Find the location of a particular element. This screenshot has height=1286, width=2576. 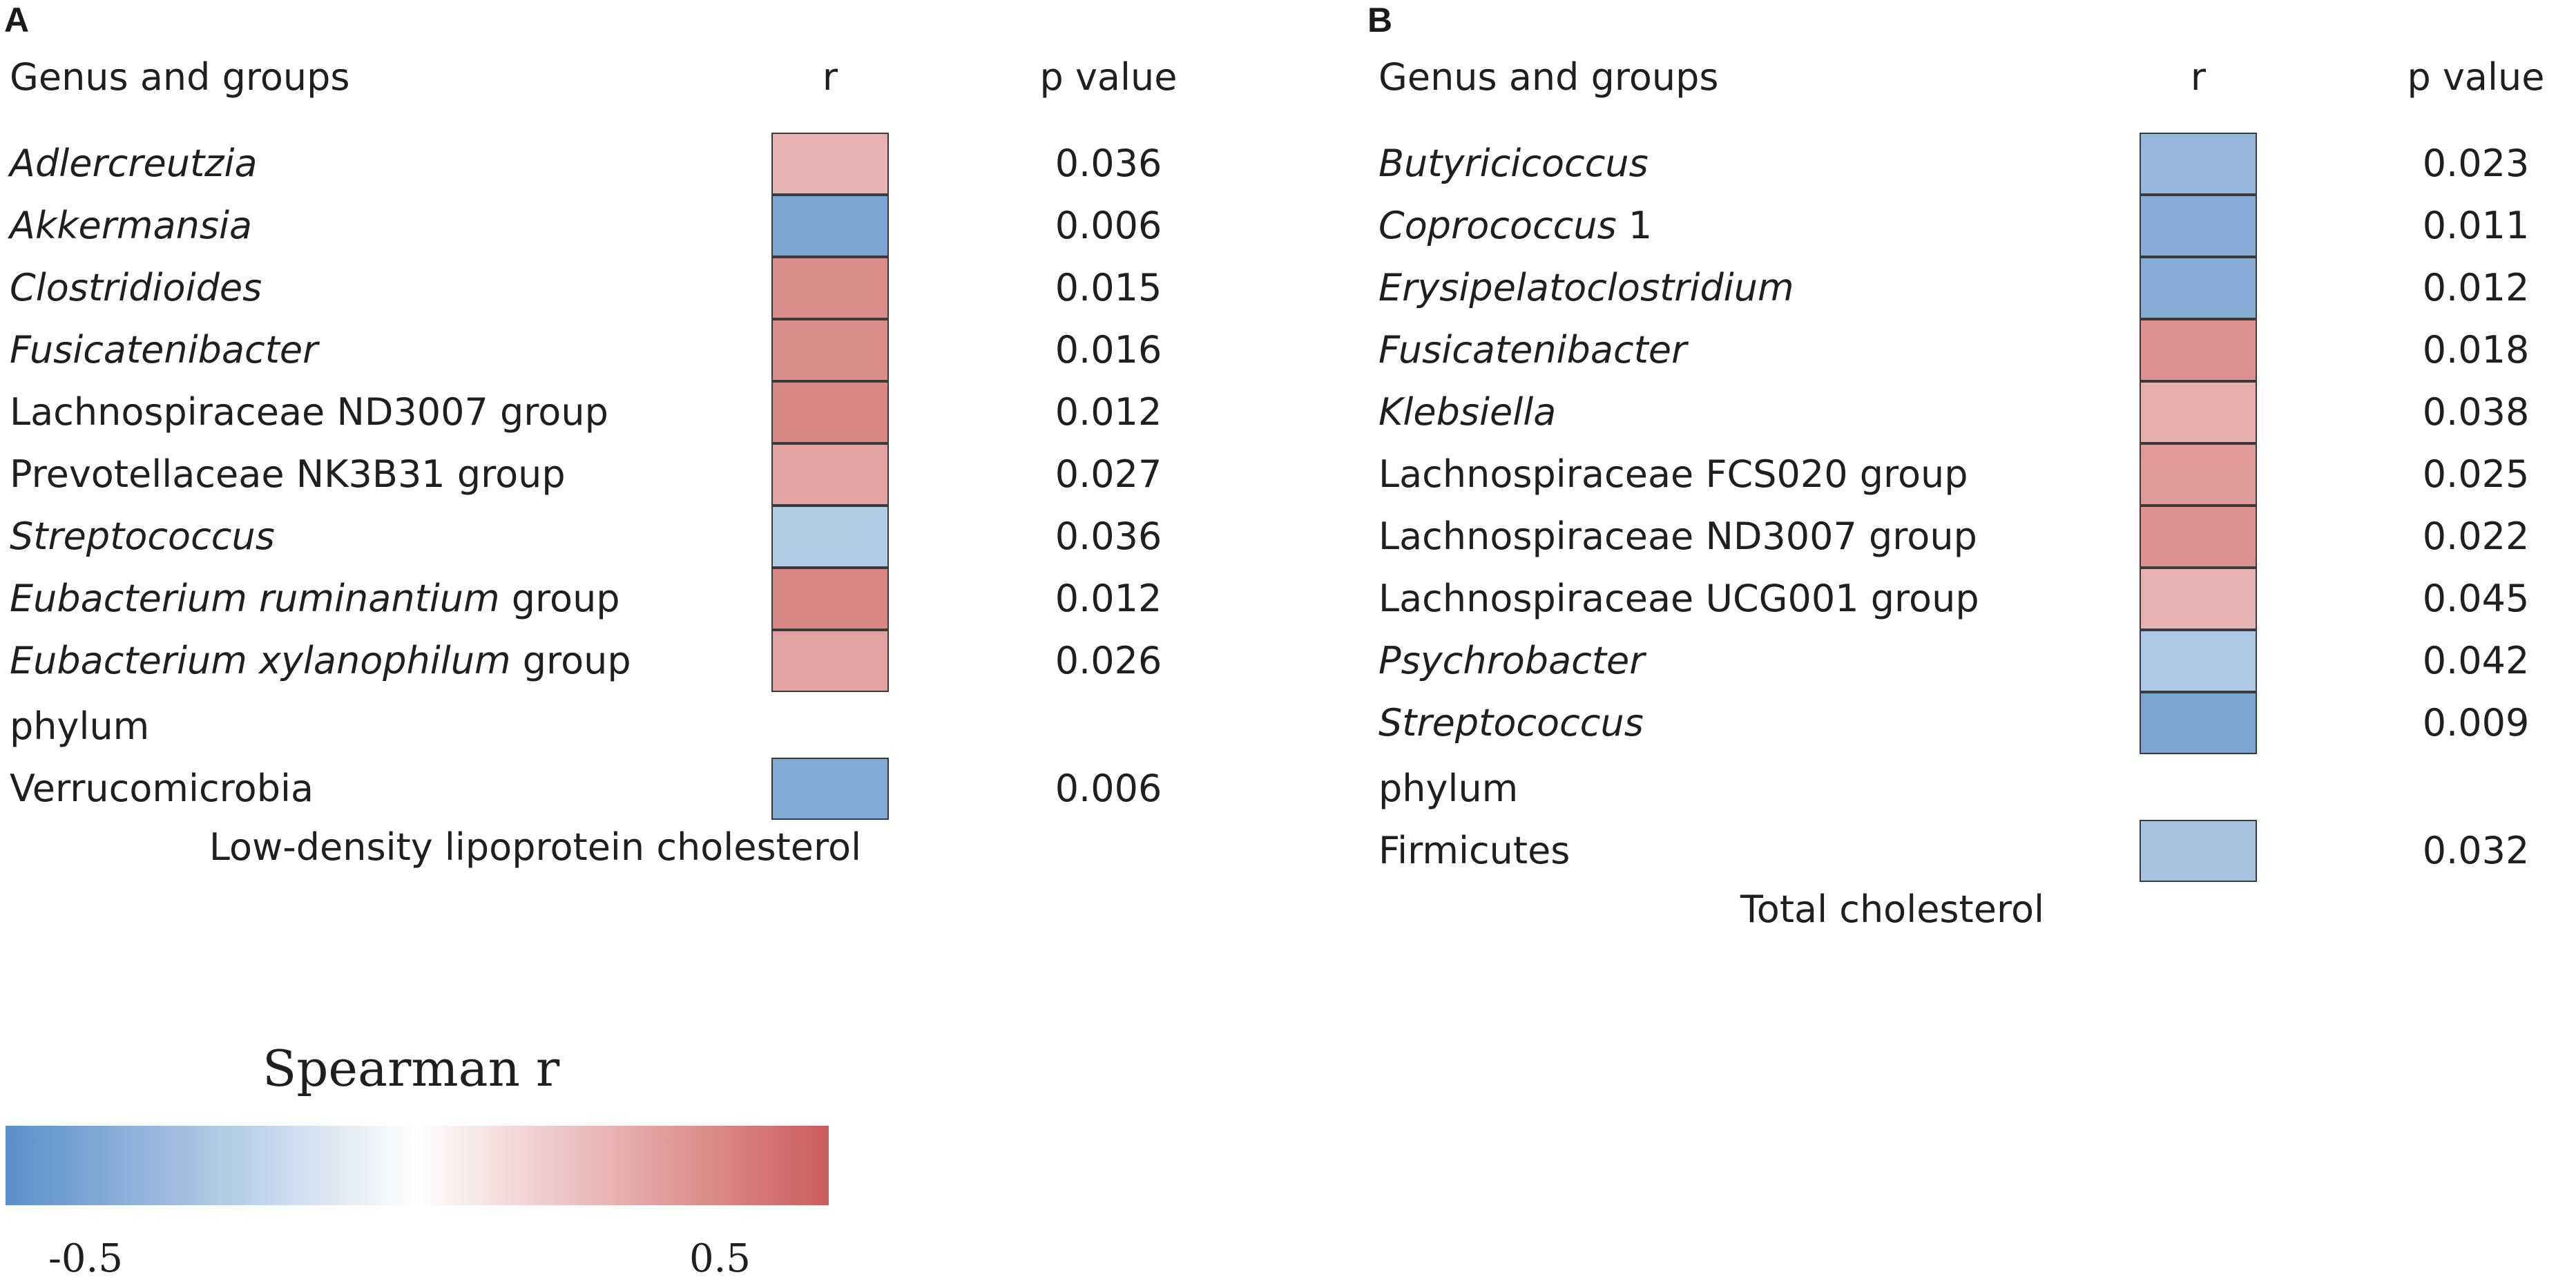

panel-b-p-value: 0.038 is located at coordinates (2476, 412).